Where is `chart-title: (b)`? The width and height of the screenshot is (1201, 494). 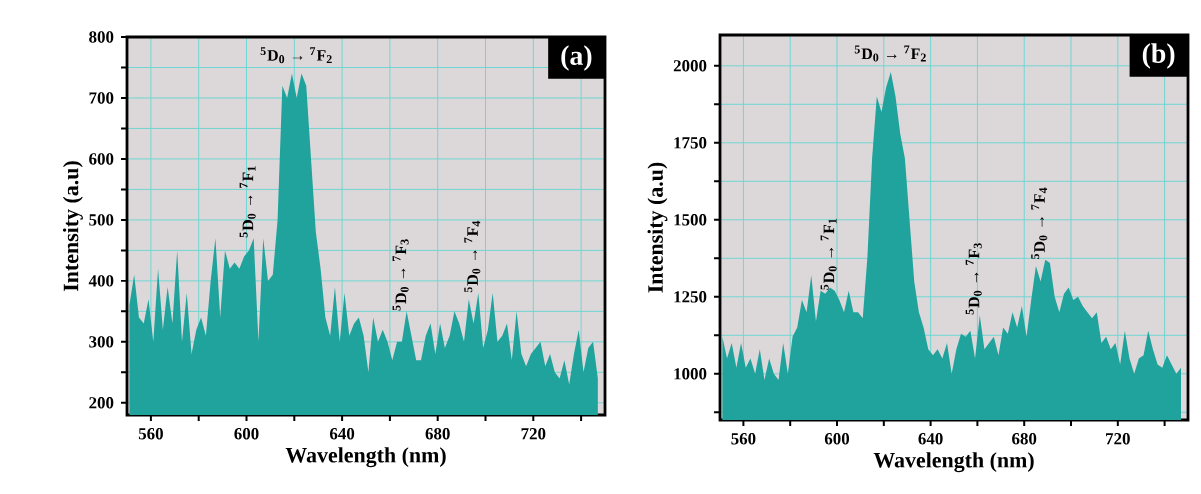 chart-title: (b) is located at coordinates (1158, 56).